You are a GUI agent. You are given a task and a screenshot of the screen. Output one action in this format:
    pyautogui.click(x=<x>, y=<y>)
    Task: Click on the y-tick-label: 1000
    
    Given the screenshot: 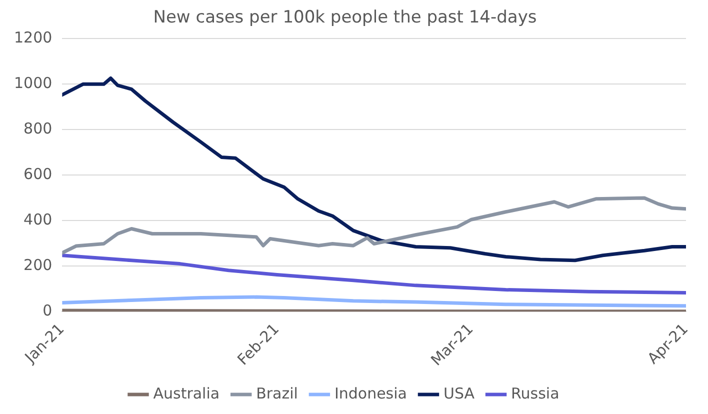 What is the action you would take?
    pyautogui.click(x=33, y=83)
    